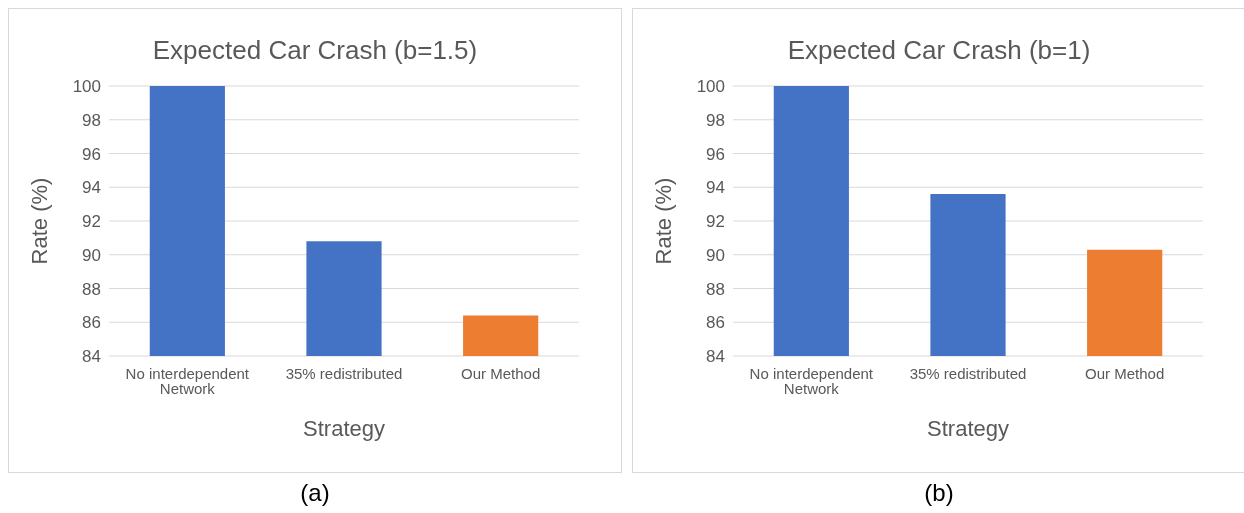  I want to click on chart-title: Expected Car Crash (b=1.5), so click(315, 50).